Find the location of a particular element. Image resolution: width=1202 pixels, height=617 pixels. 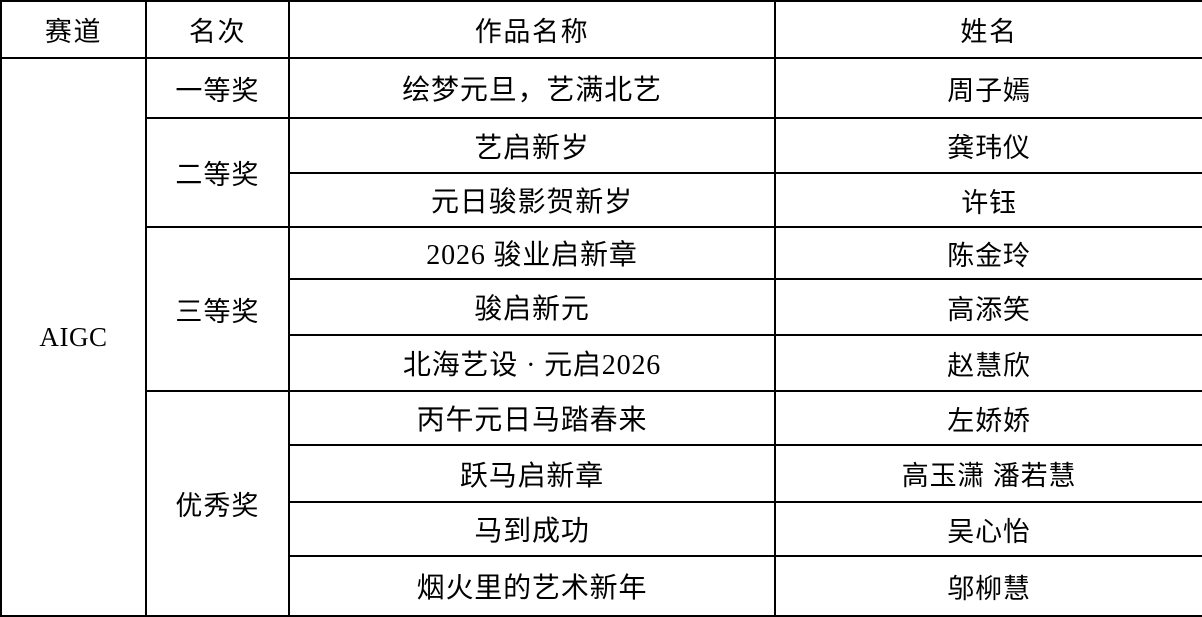

table-row: 跃马启新章 高玉潇 潘若慧 is located at coordinates (601, 473).